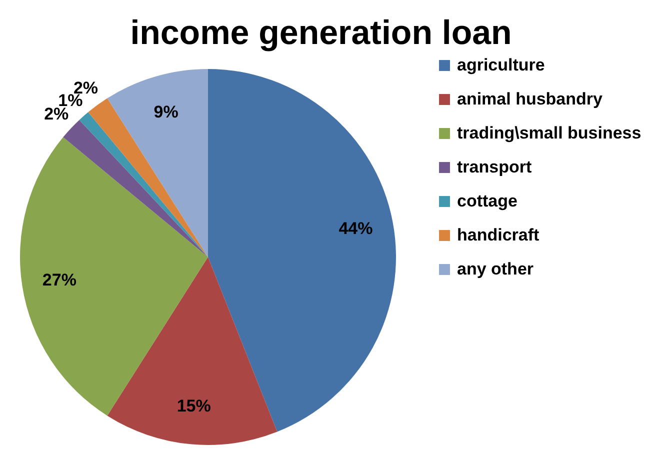 The width and height of the screenshot is (652, 457). What do you see at coordinates (59, 280) in the screenshot?
I see `data-label: 27%` at bounding box center [59, 280].